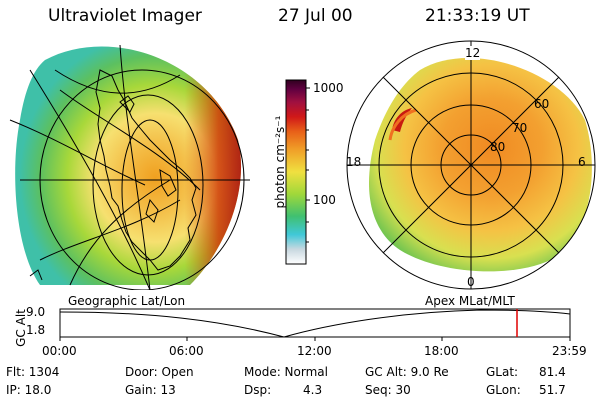  I want to click on colorbar-unit-label: photon cm⁻²s⁻¹, so click(280, 162).